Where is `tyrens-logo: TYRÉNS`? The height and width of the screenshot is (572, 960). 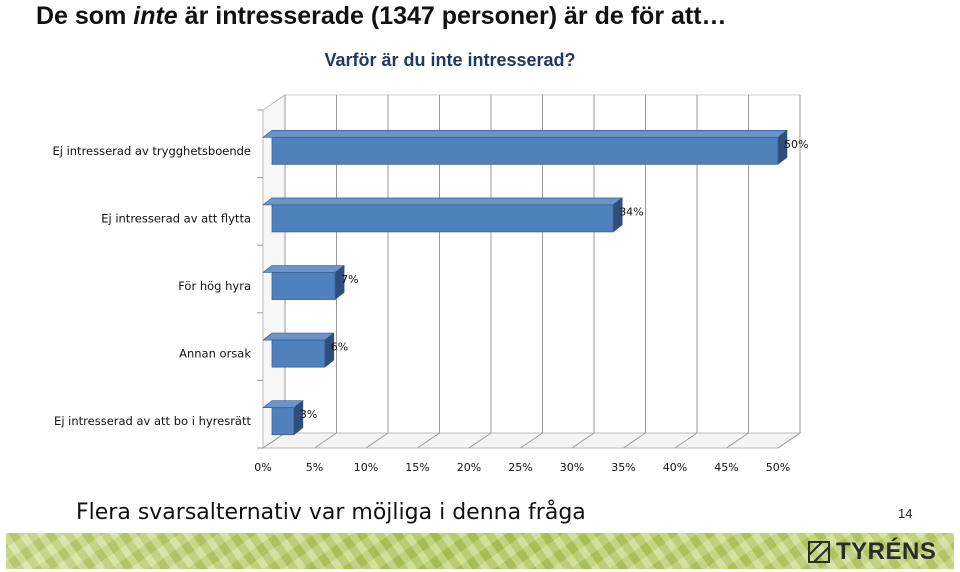 tyrens-logo: TYRÉNS is located at coordinates (872, 552).